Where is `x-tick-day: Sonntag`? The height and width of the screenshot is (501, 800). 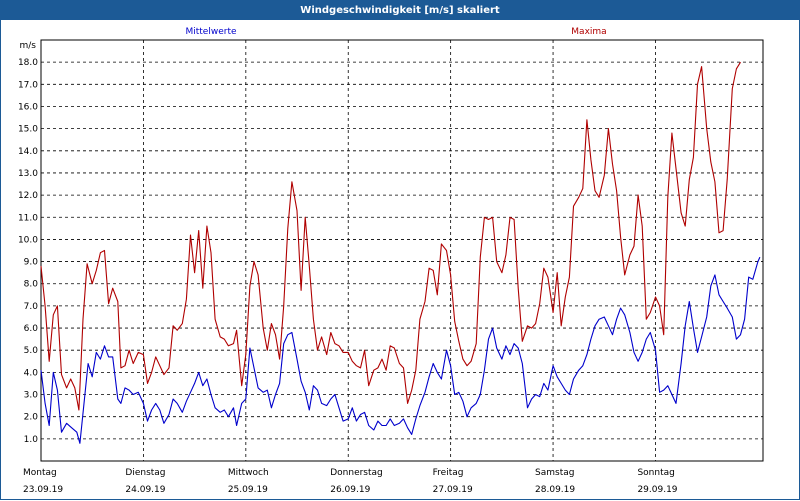
x-tick-day: Sonntag is located at coordinates (655, 473).